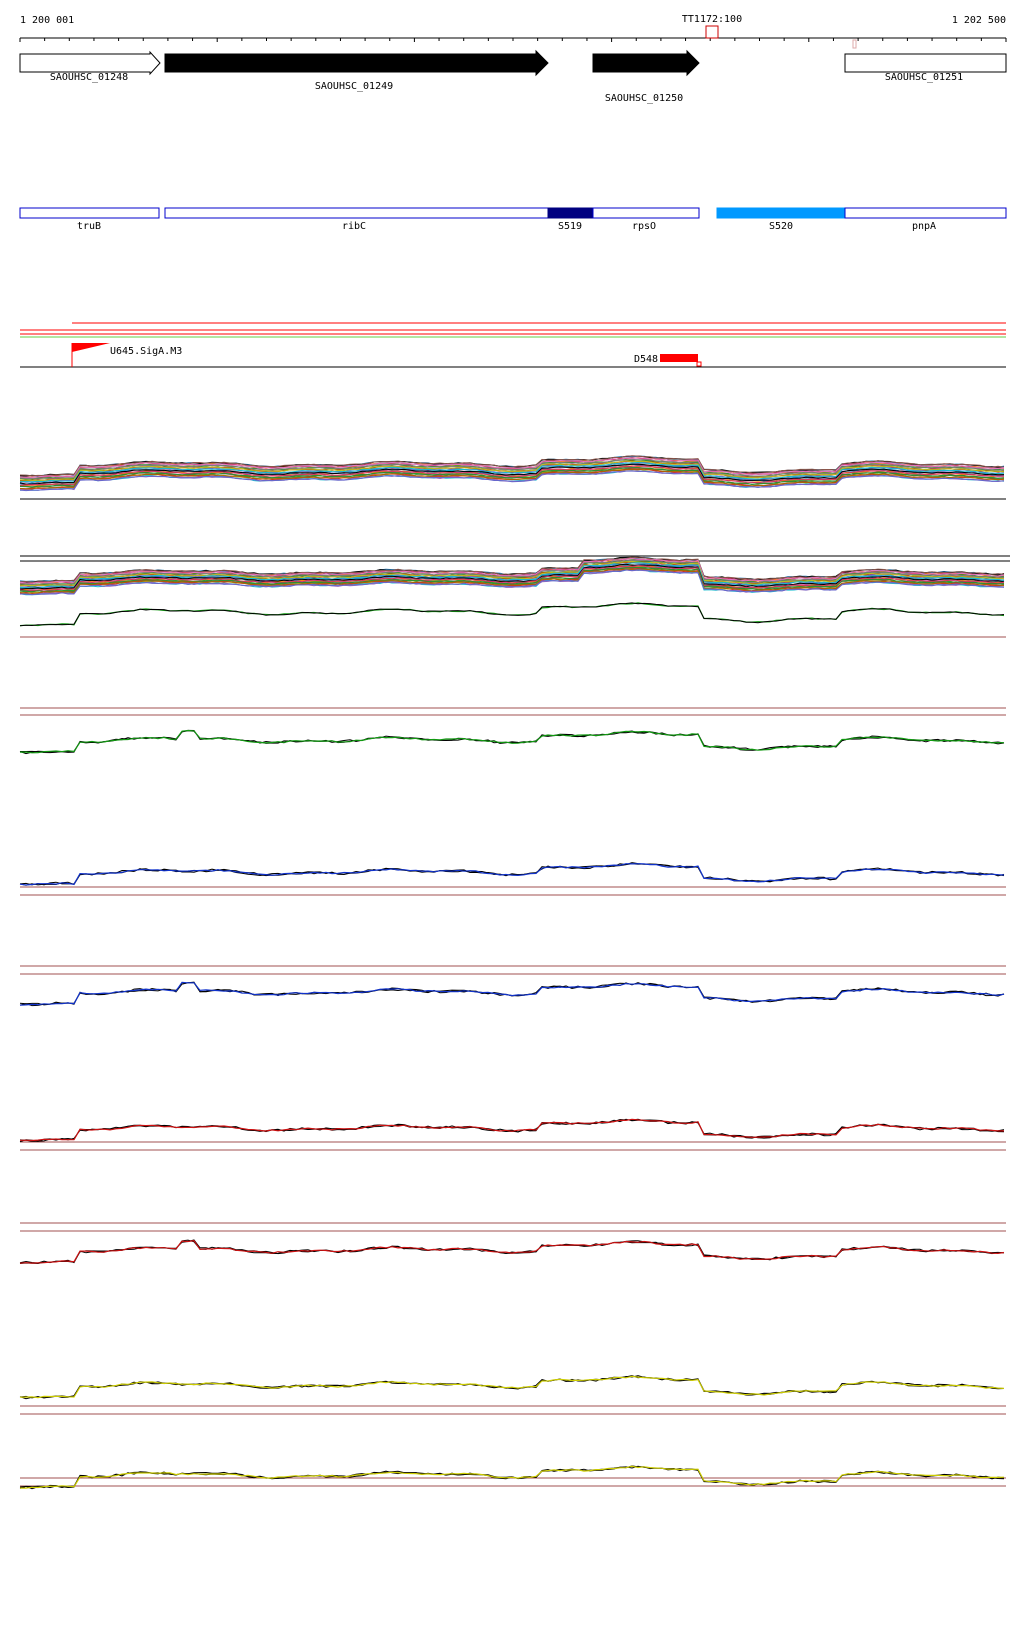 This screenshot has height=1640, width=1024. I want to click on annotation-truB: truB, so click(89, 219).